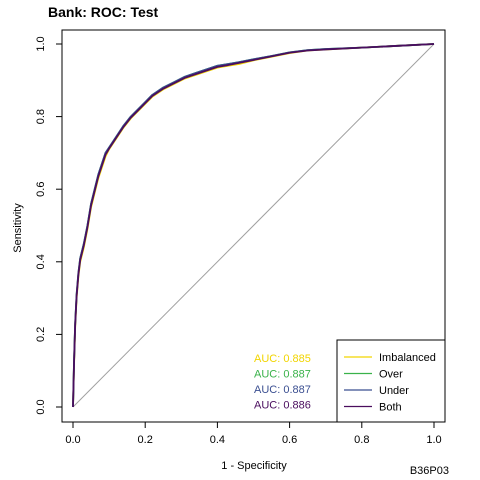 The width and height of the screenshot is (480, 480). Describe the element at coordinates (429, 471) in the screenshot. I see `footer-code: B36P03` at that location.